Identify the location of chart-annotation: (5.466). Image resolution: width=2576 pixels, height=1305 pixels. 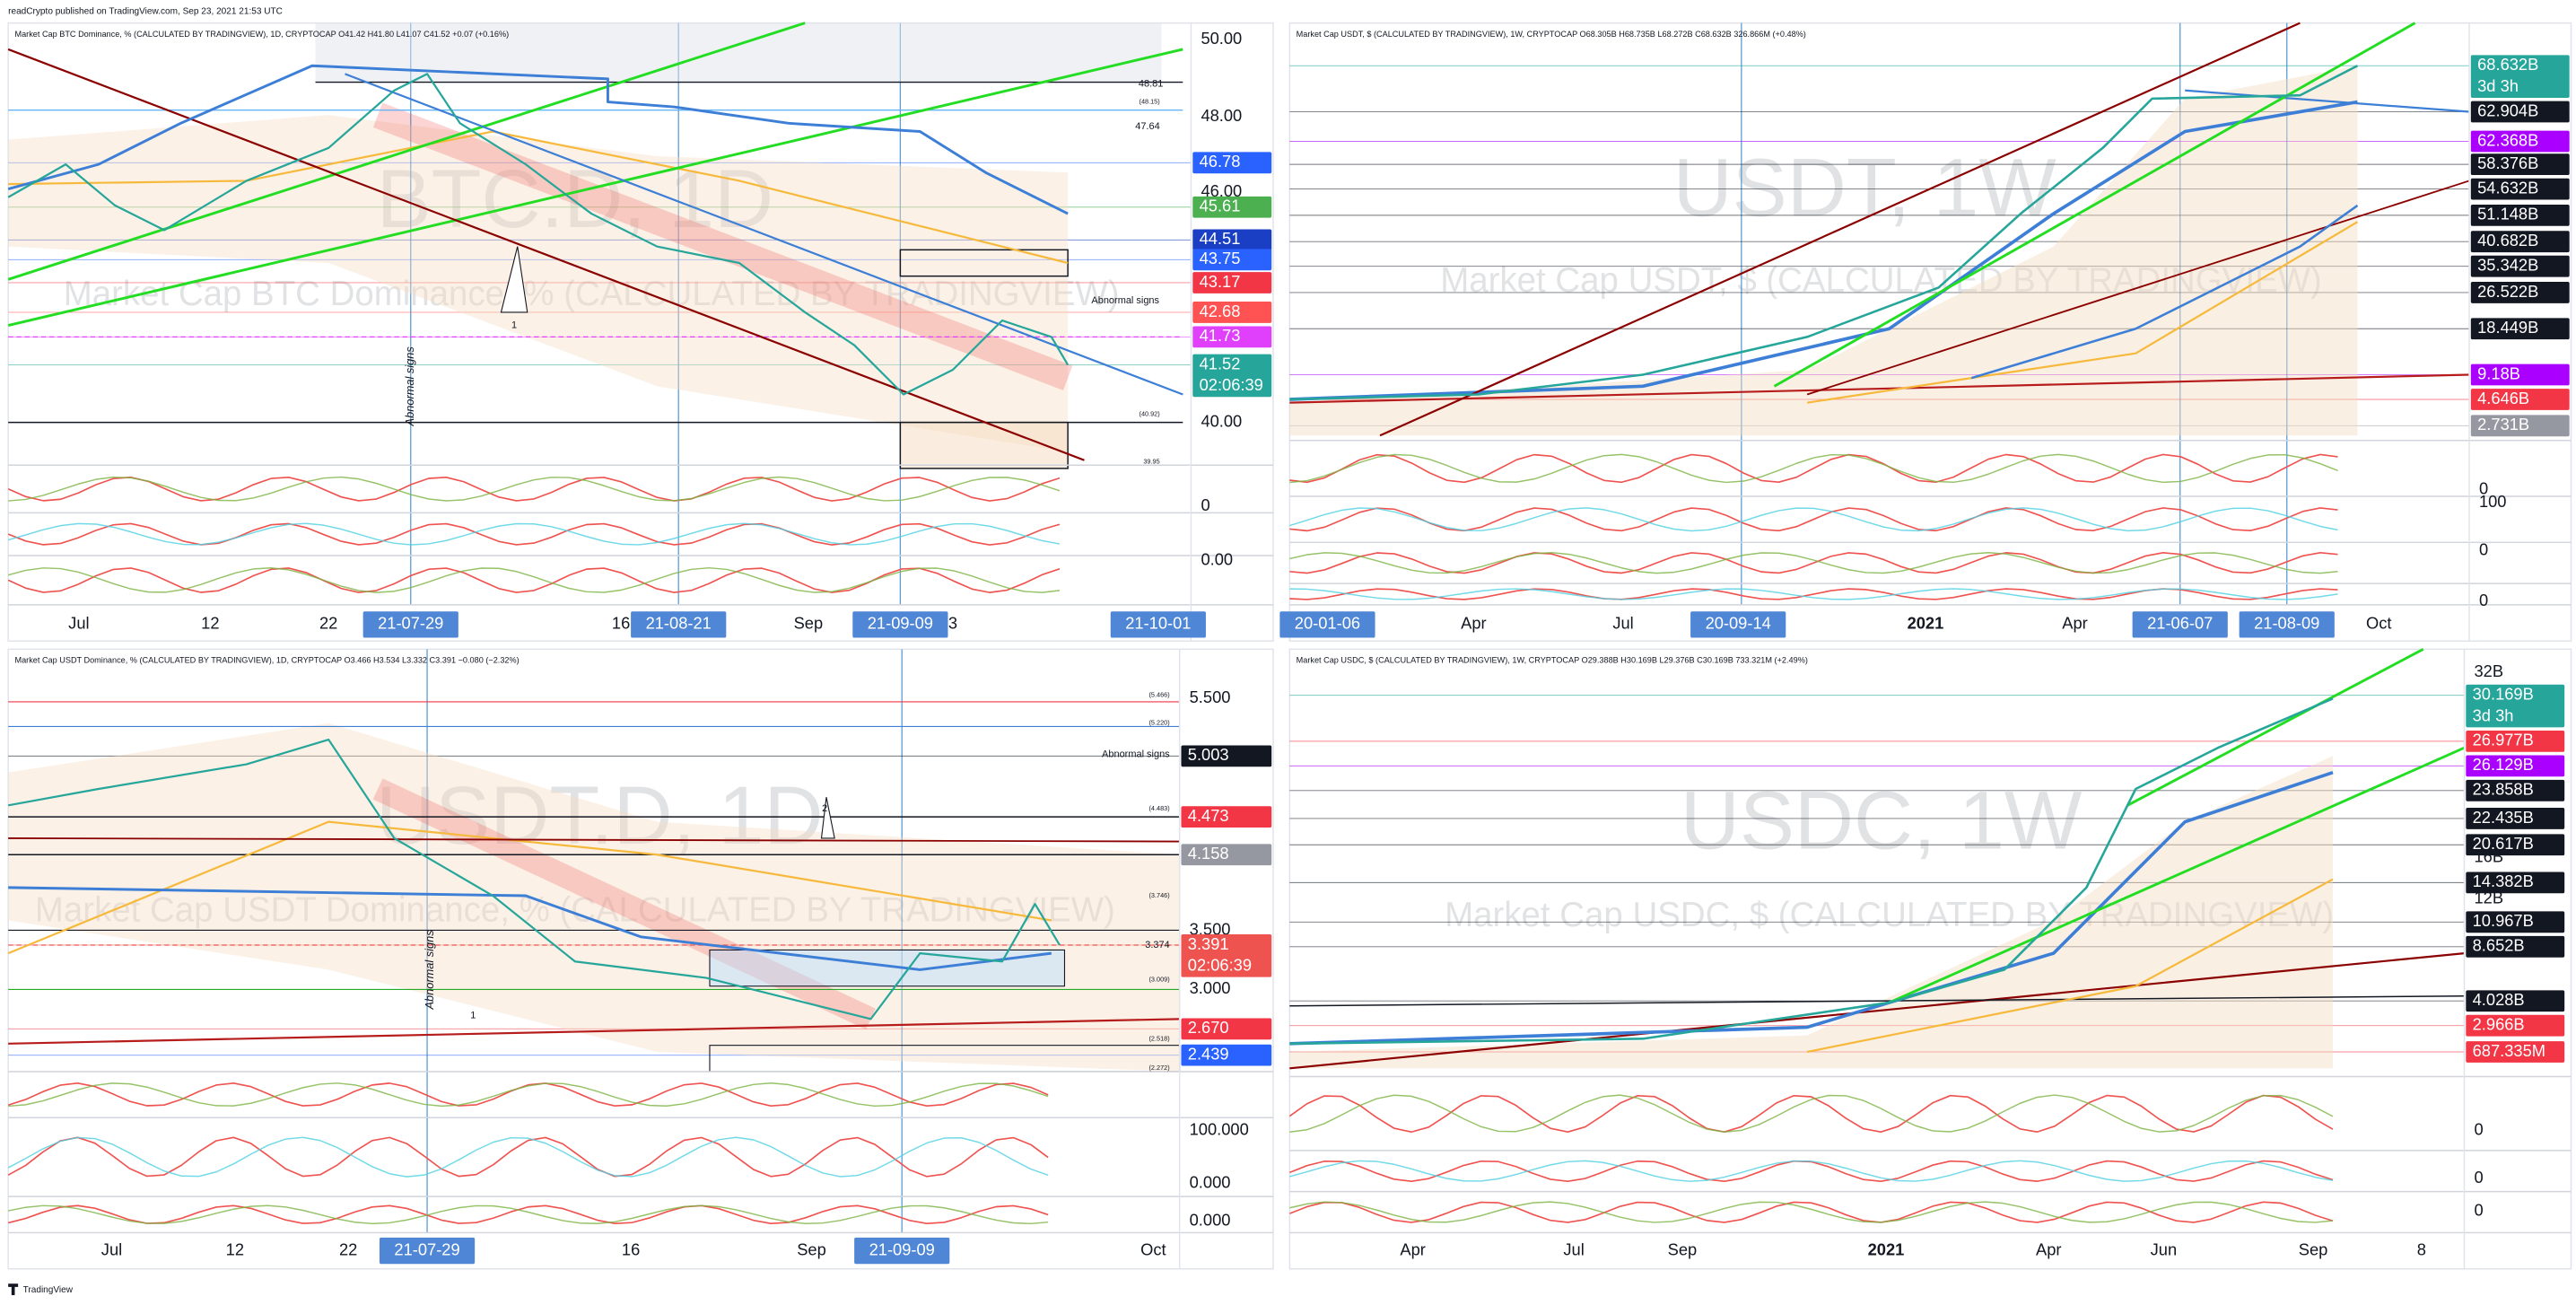
(1158, 695).